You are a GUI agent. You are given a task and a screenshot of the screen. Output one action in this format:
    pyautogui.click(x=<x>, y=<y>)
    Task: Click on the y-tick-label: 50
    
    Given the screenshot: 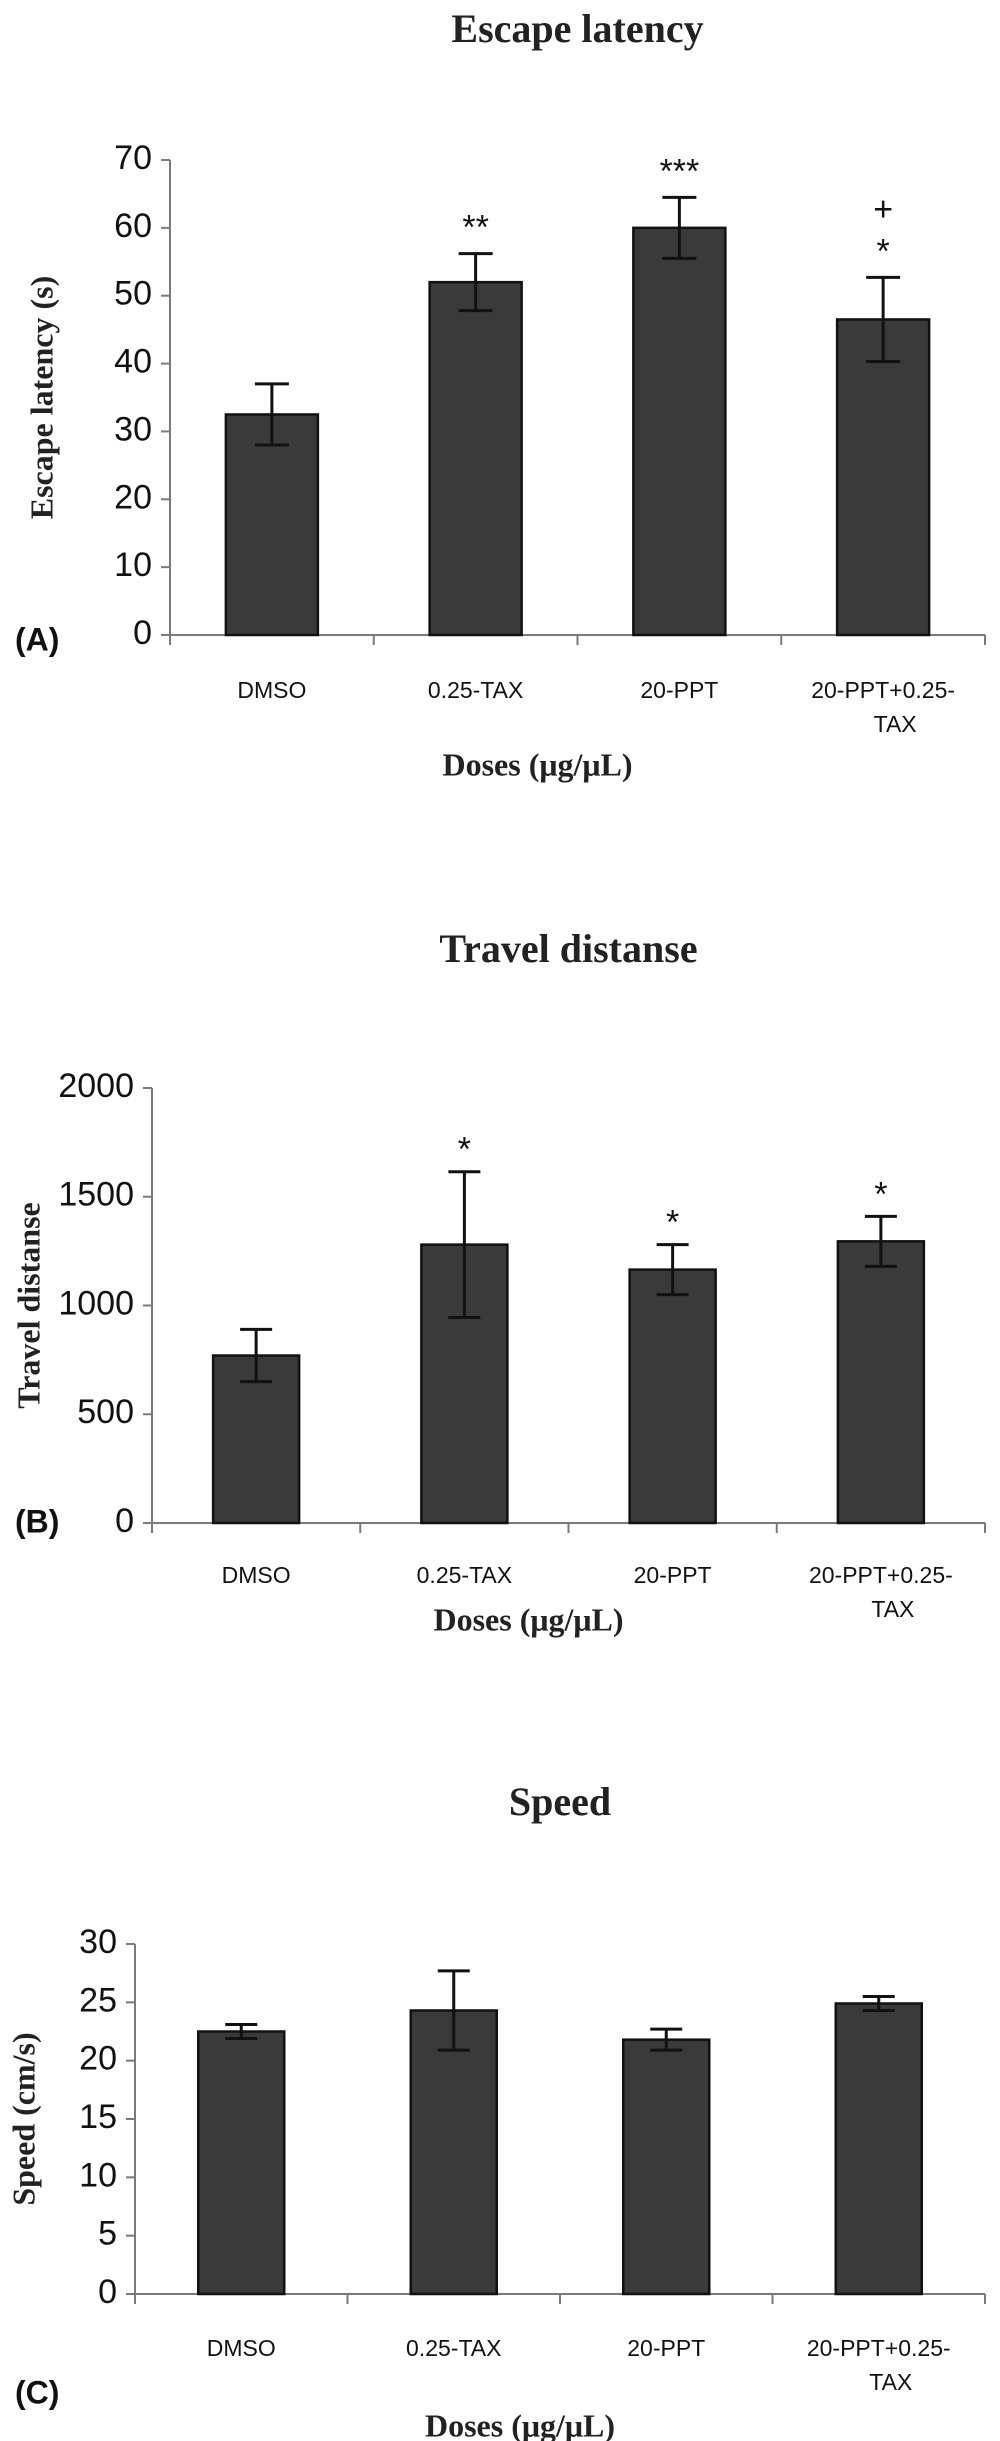 What is the action you would take?
    pyautogui.click(x=133, y=294)
    